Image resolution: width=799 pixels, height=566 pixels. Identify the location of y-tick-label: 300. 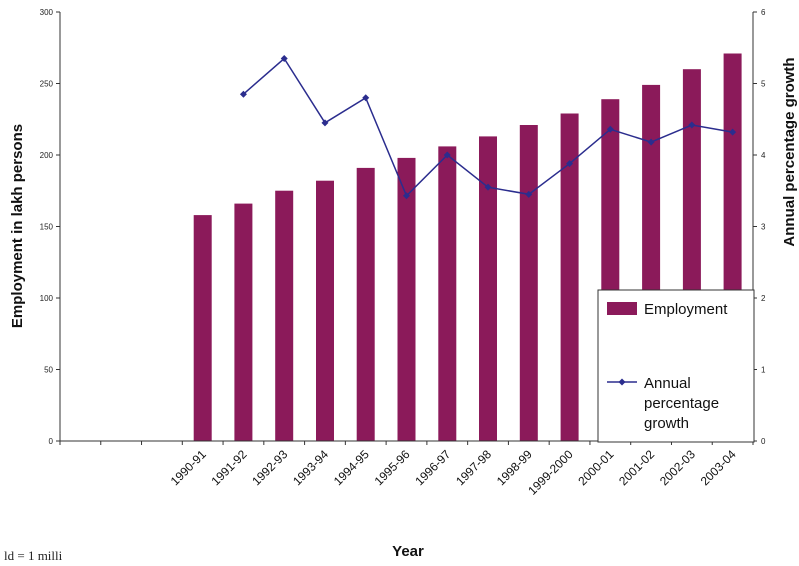
(47, 12).